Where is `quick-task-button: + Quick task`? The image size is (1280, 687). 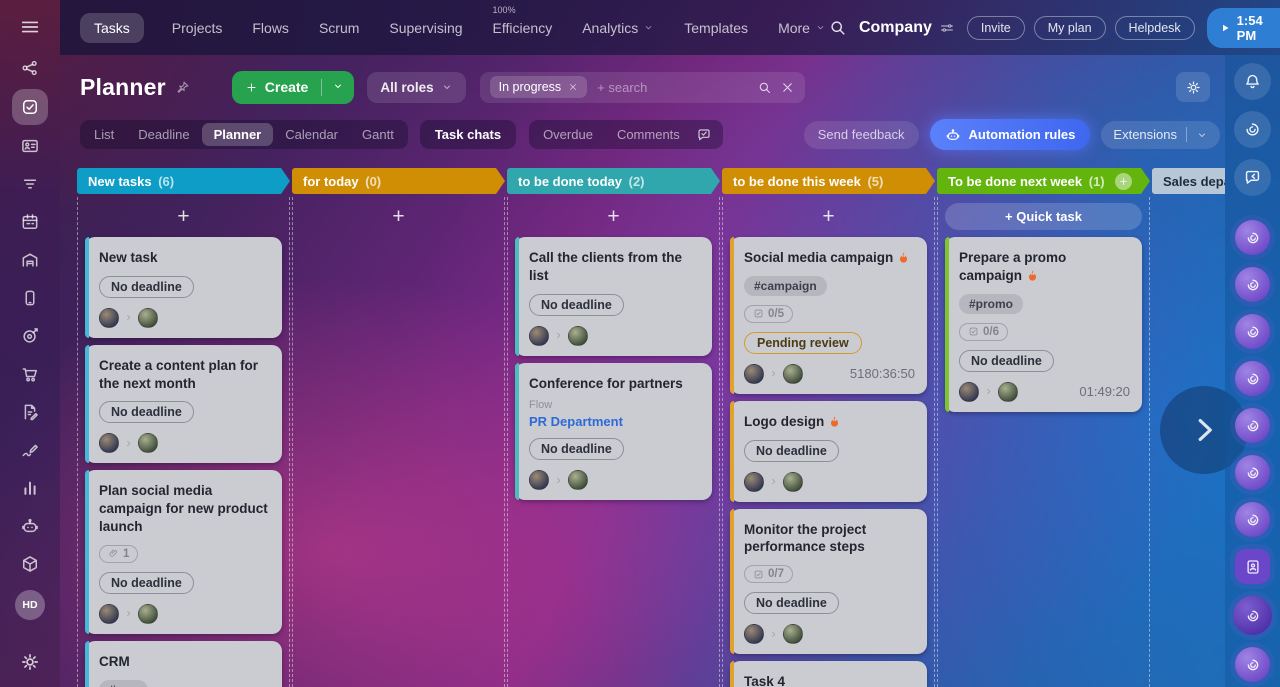 quick-task-button: + Quick task is located at coordinates (1043, 216).